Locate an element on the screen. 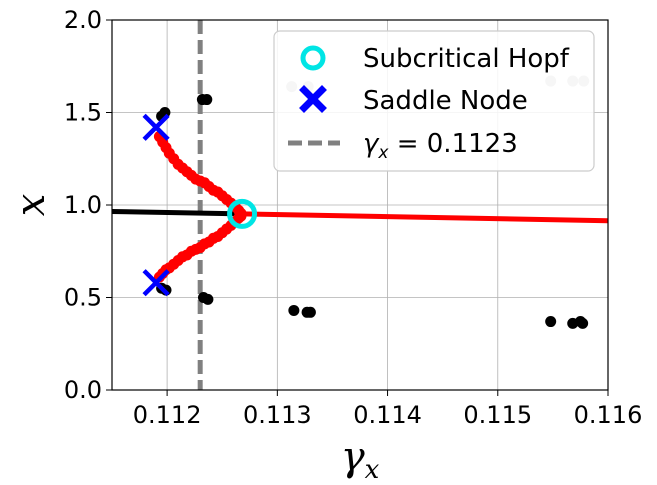 Image resolution: width=657 pixels, height=485 pixels. legend-vline-value: = 0.1123 is located at coordinates (452, 144).